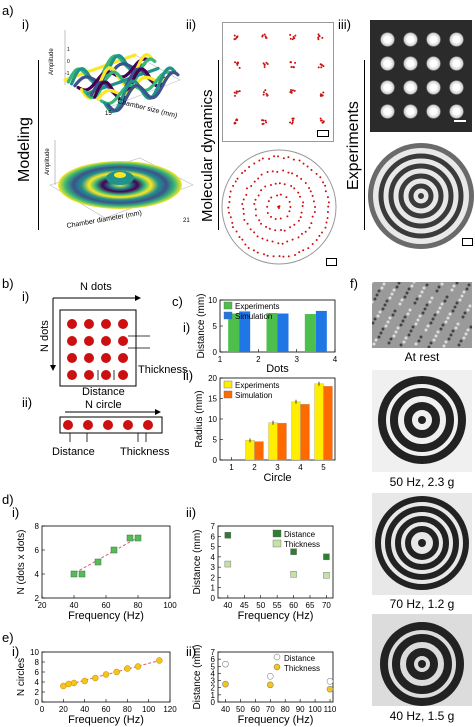 This screenshot has height=727, width=475. I want to click on row-title-modeling: Modeling, so click(24, 149).